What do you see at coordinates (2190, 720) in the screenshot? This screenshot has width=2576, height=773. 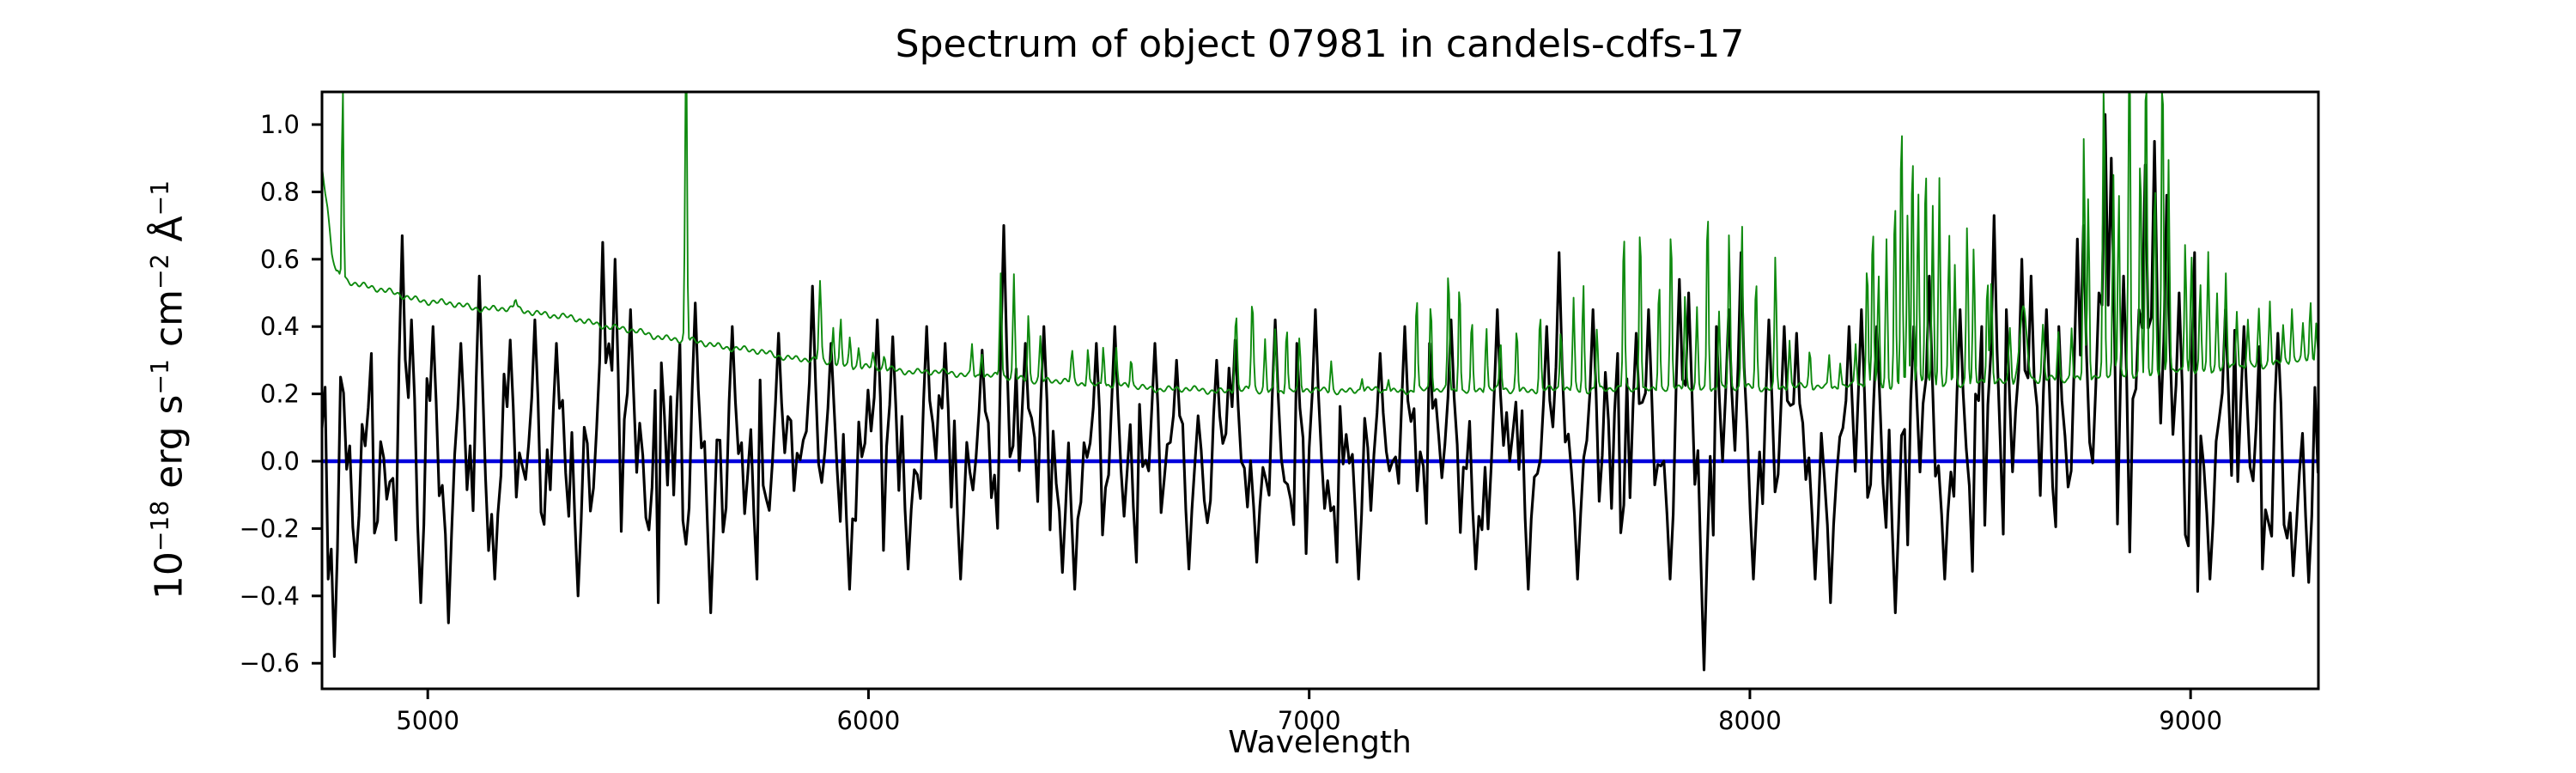 I see `x-tick-label: 9000` at bounding box center [2190, 720].